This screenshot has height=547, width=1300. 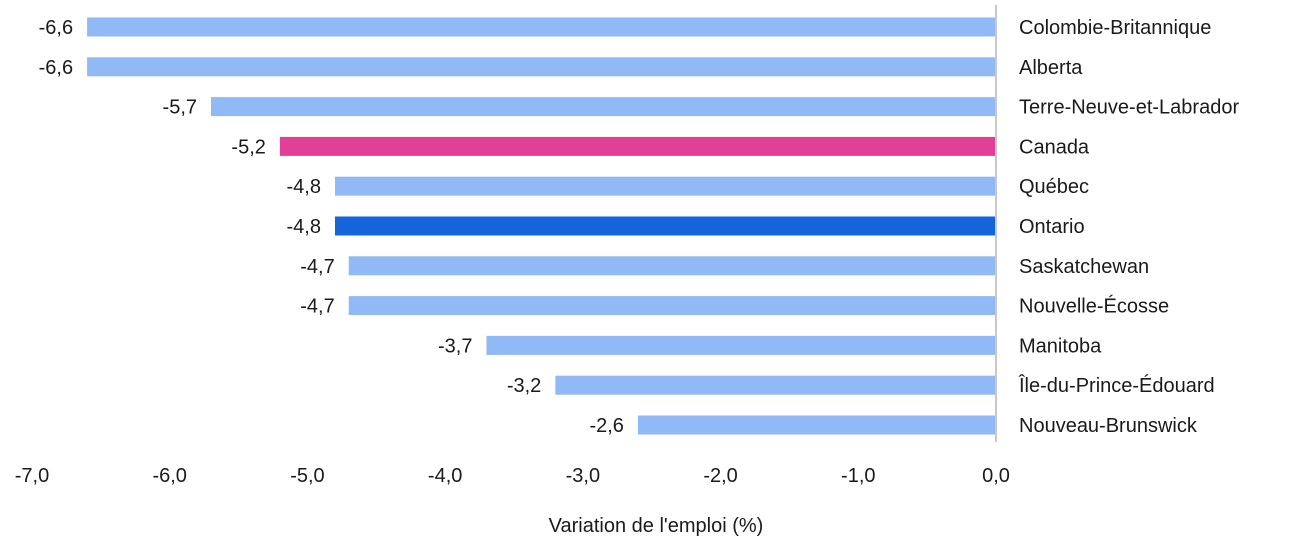 I want to click on category-label-alberta: Alberta, so click(x=1051, y=68).